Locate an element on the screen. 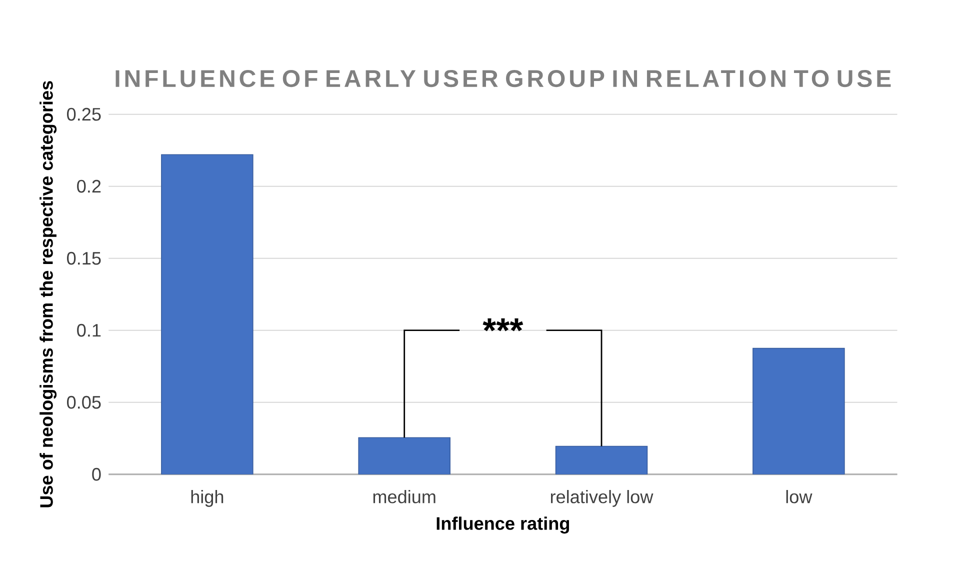  x-tick-label: high is located at coordinates (207, 498).